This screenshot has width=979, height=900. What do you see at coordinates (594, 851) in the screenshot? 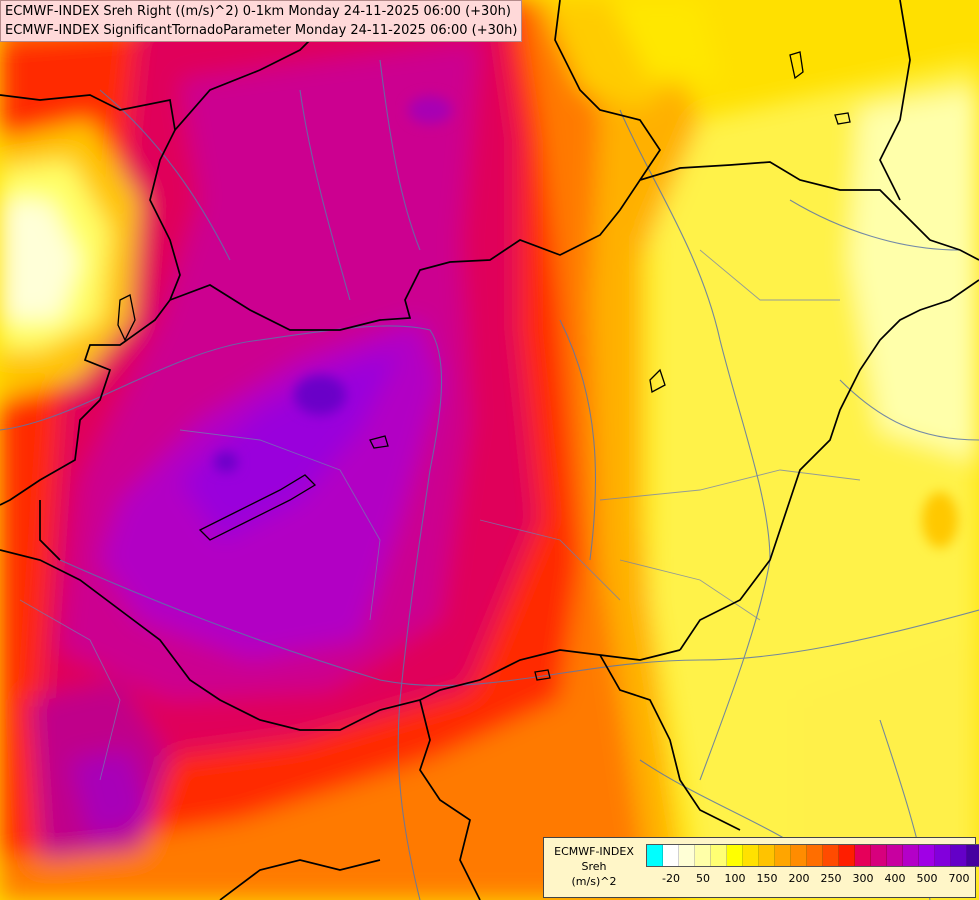
I see `legend-source: ECMWF-INDEX` at bounding box center [594, 851].